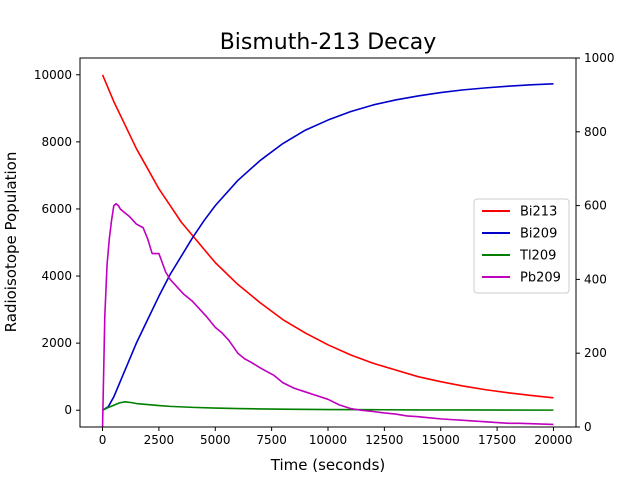  I want to click on y-left-tick-label: 6000, so click(56, 209).